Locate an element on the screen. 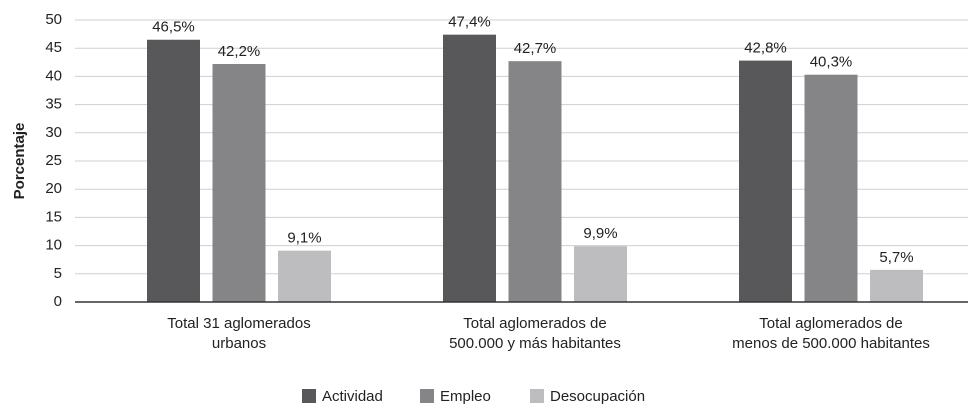 The image size is (973, 410). y-tick-label: 30 is located at coordinates (53, 132).